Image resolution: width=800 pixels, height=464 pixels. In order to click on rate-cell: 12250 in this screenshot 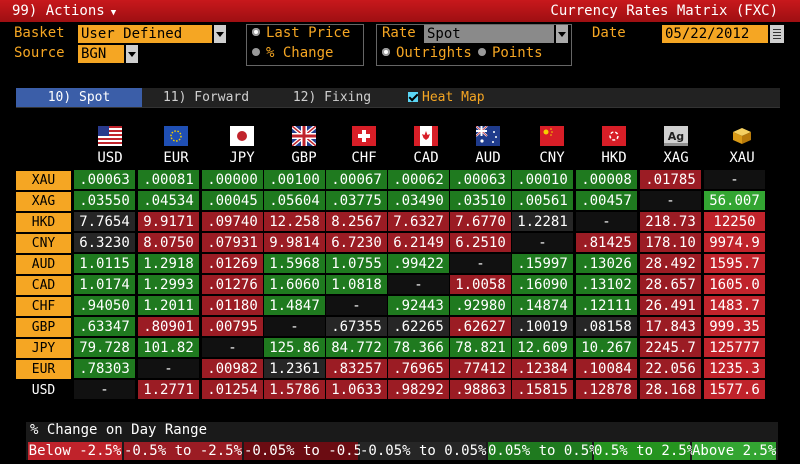, I will do `click(735, 222)`.